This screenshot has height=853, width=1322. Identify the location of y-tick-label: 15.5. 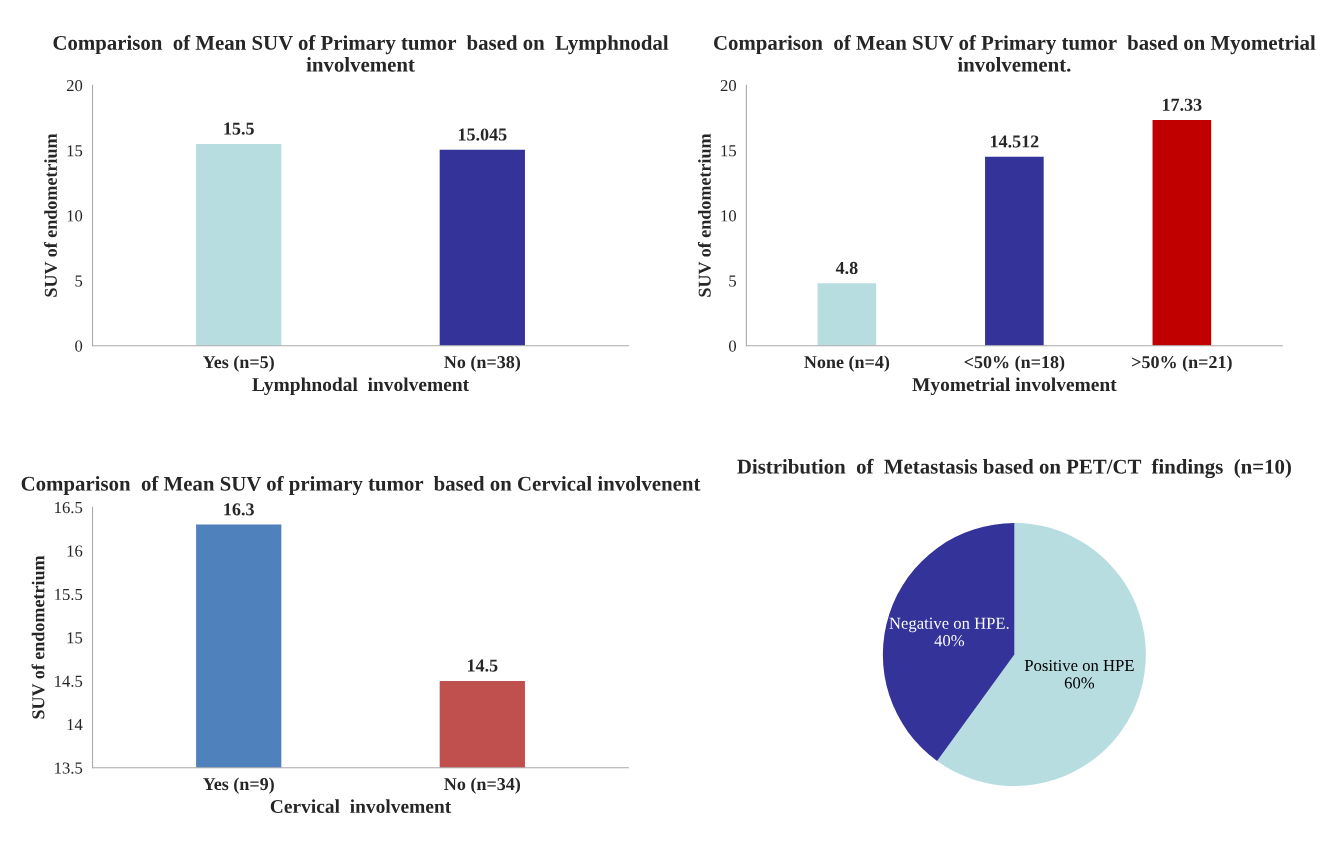
(69, 594).